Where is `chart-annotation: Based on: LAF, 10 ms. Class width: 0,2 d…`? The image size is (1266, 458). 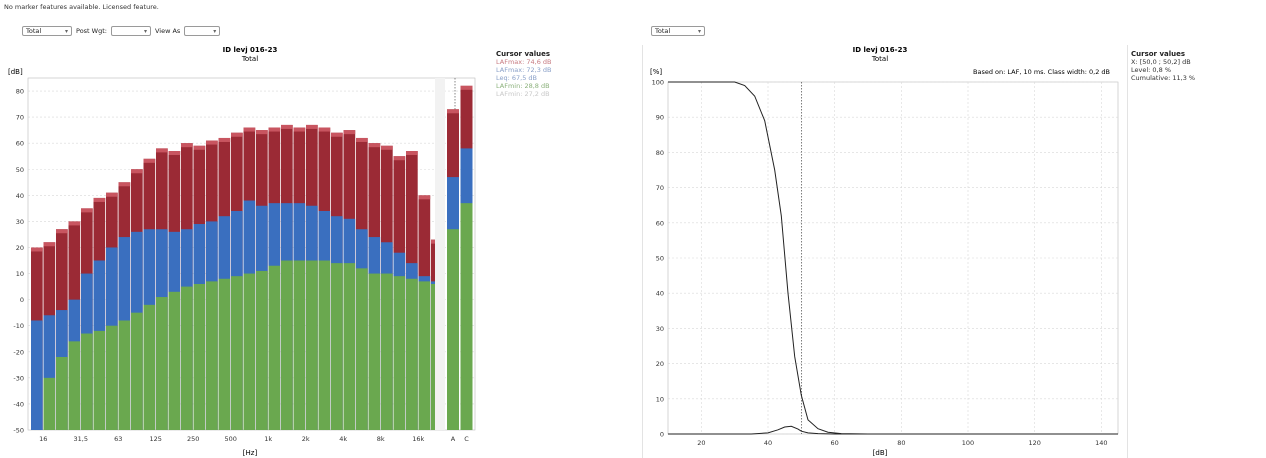 chart-annotation: Based on: LAF, 10 ms. Class width: 0,2 d… is located at coordinates (1041, 72).